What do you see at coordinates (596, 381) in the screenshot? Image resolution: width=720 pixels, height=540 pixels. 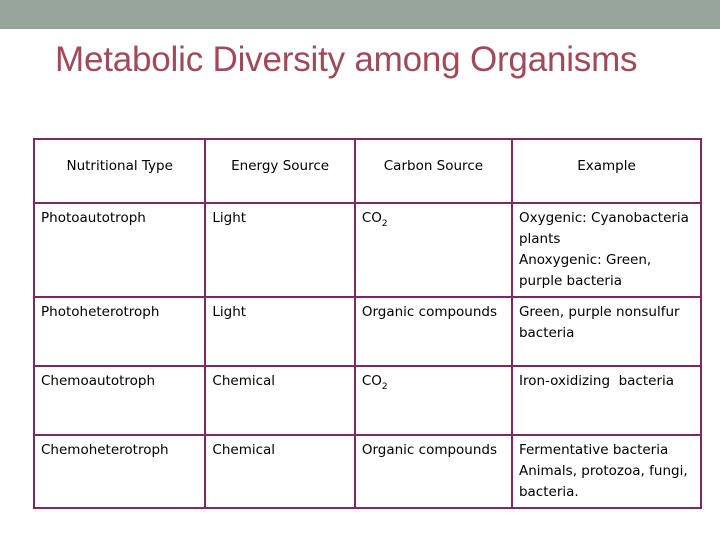 I see `example-line: Iron-oxidizing bacteria` at bounding box center [596, 381].